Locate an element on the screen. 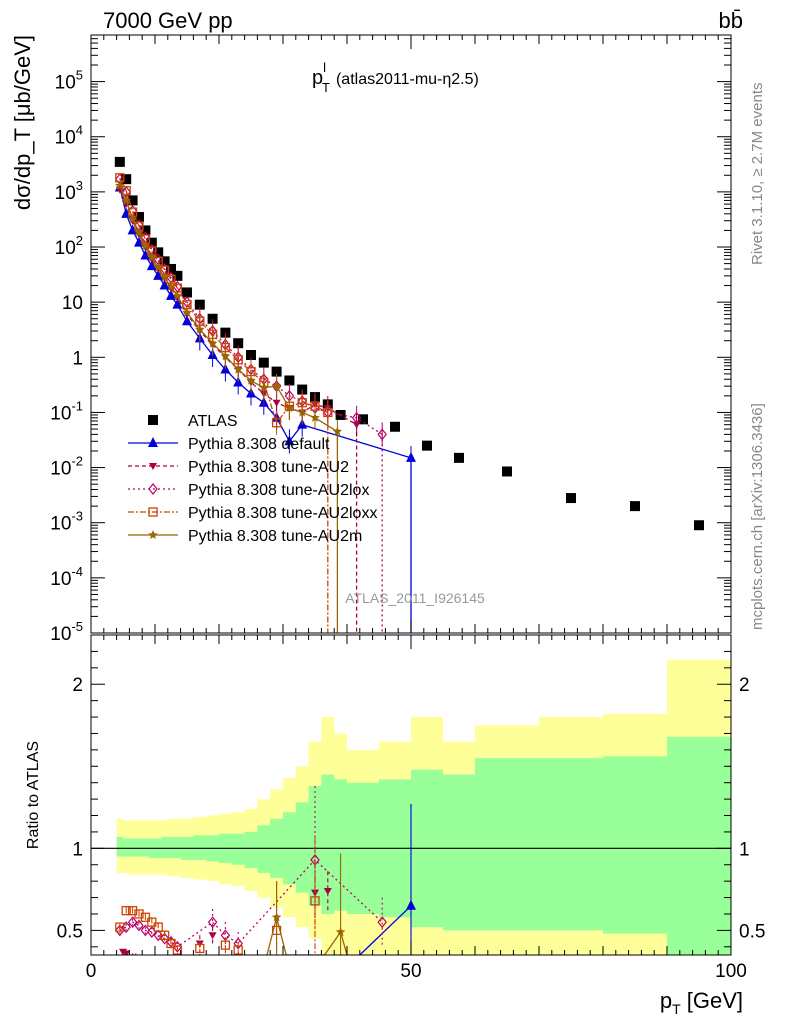 Image resolution: width=786 pixels, height=1029 pixels. legend-entry-pythia-8-308-tune-au2: Pythia 8.308 tune-AU2 is located at coordinates (238, 467).